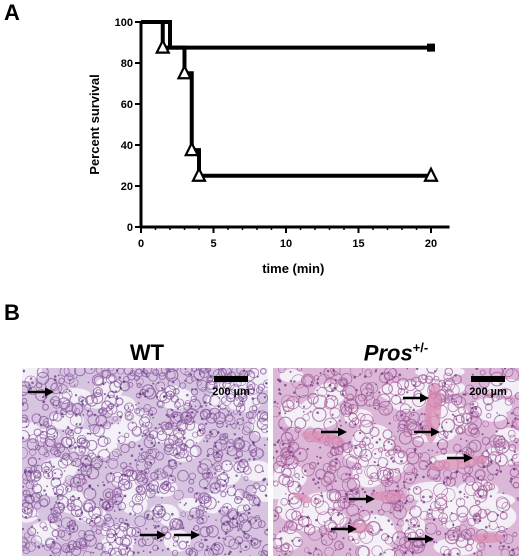  What do you see at coordinates (195, 535) in the screenshot?
I see `arrow-head` at bounding box center [195, 535].